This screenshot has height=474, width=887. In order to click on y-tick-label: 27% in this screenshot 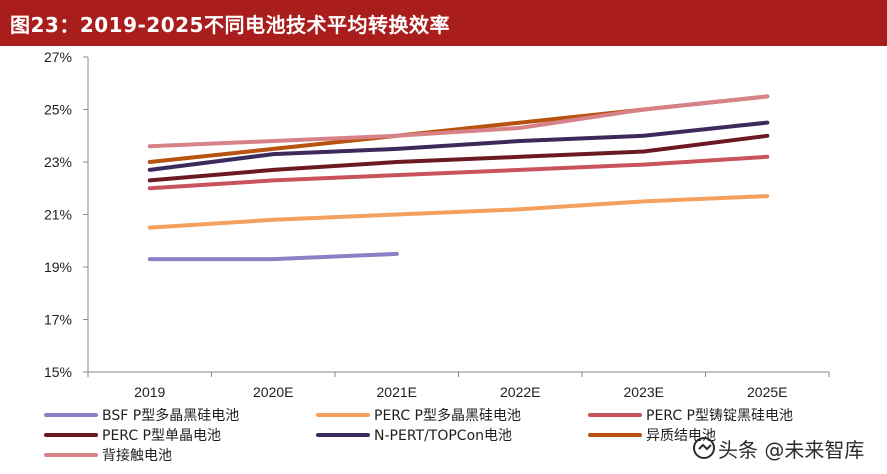, I will do `click(58, 57)`.